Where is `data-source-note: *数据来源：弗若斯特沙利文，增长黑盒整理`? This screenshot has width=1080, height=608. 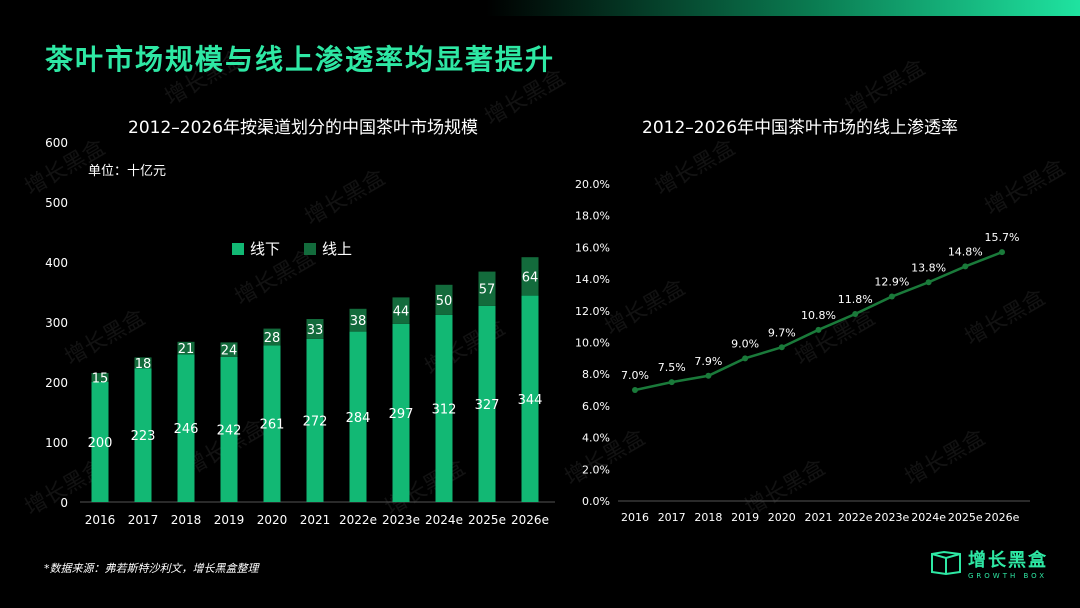
data-source-note: *数据来源：弗若斯特沙利文，增长黑盒整理 is located at coordinates (151, 568).